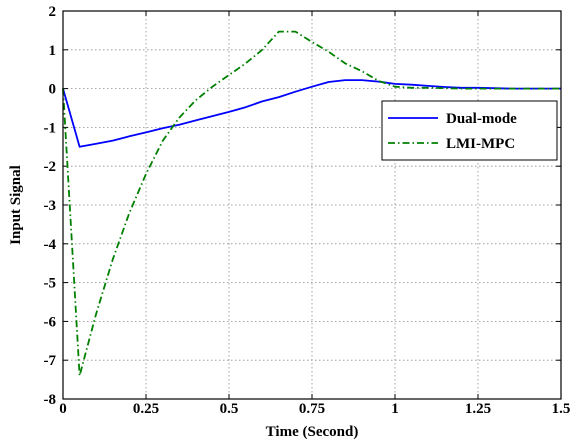 The height and width of the screenshot is (441, 580). Describe the element at coordinates (481, 119) in the screenshot. I see `legend-label-dual-mode: Dual-mode` at that location.